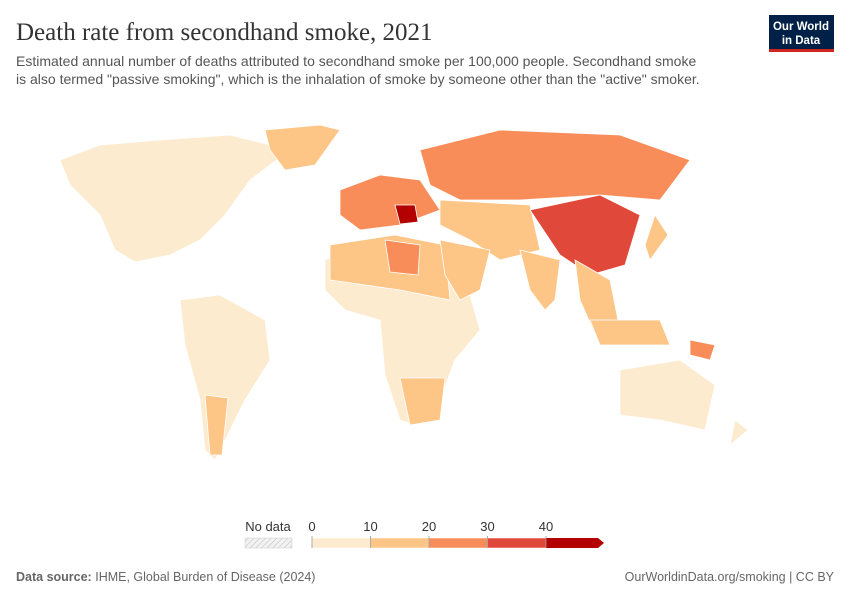 This screenshot has height=600, width=850. What do you see at coordinates (224, 32) in the screenshot?
I see `title: Death rate from secondhand smoke, 2021` at bounding box center [224, 32].